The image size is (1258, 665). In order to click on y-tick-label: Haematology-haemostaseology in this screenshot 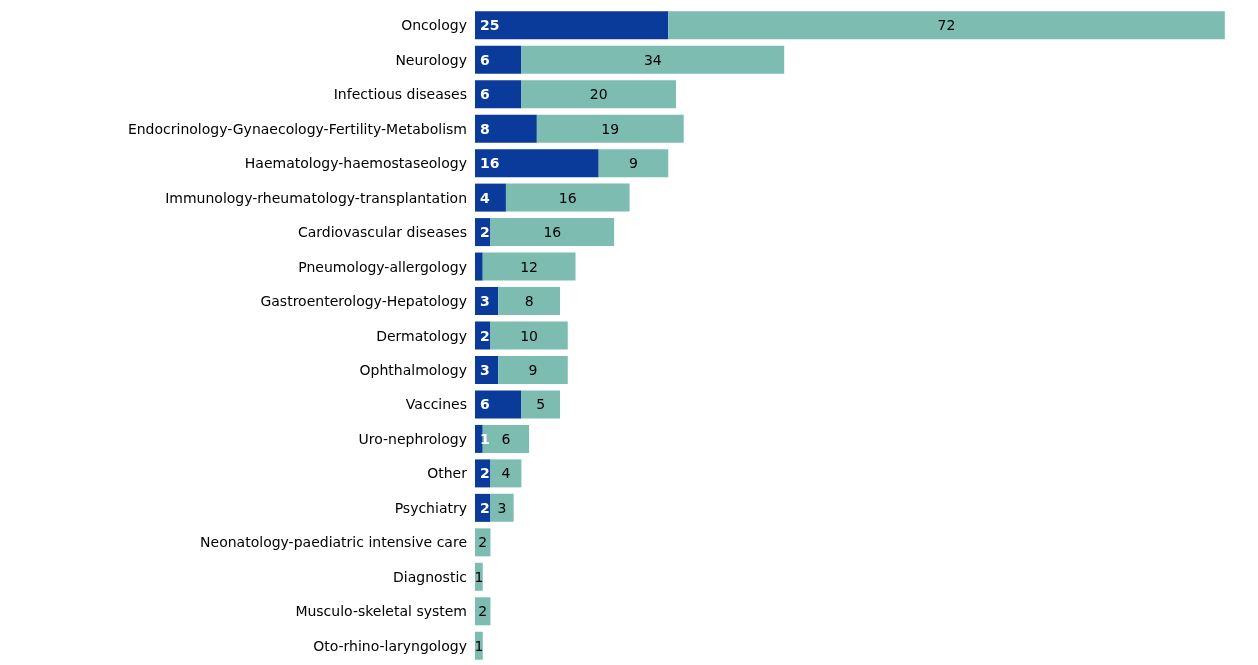, I will do `click(355, 163)`.